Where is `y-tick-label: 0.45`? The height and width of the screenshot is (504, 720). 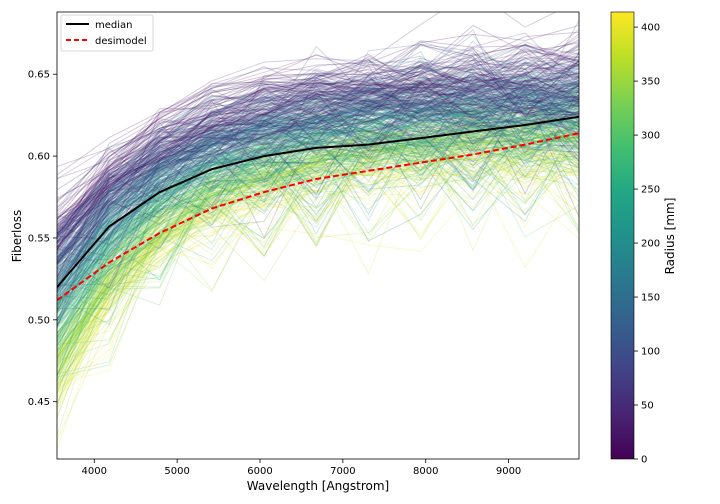 y-tick-label: 0.45 is located at coordinates (39, 402).